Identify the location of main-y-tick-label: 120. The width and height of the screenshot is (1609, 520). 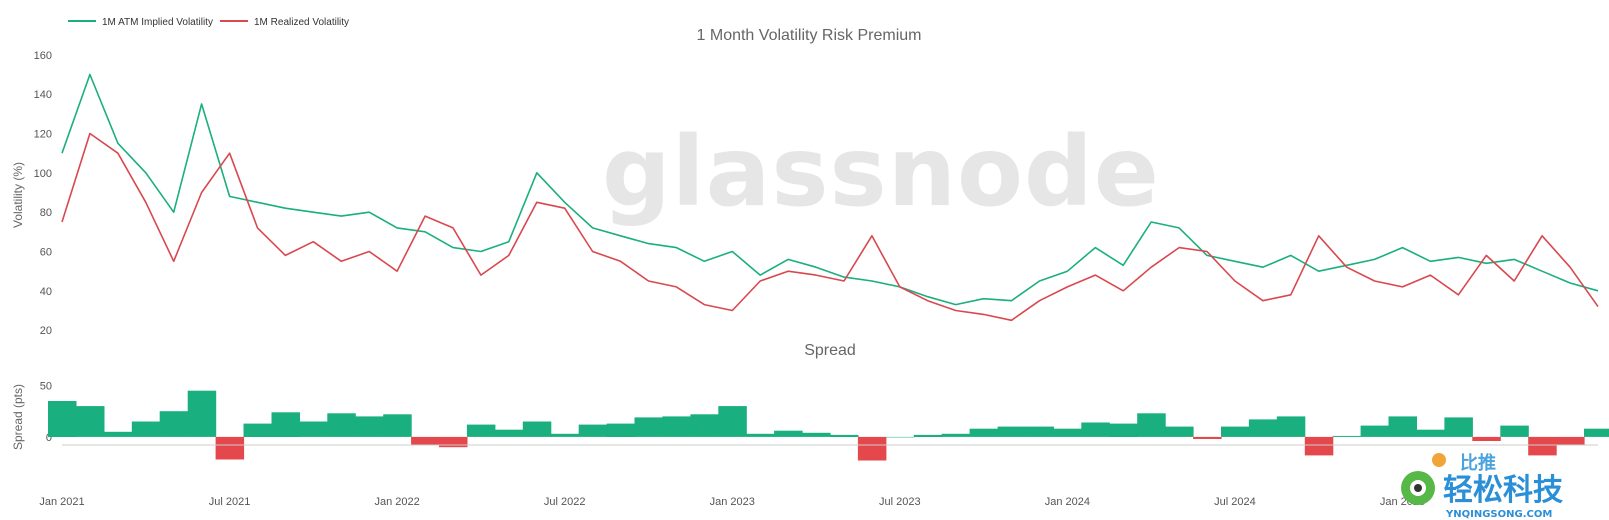
(43, 135).